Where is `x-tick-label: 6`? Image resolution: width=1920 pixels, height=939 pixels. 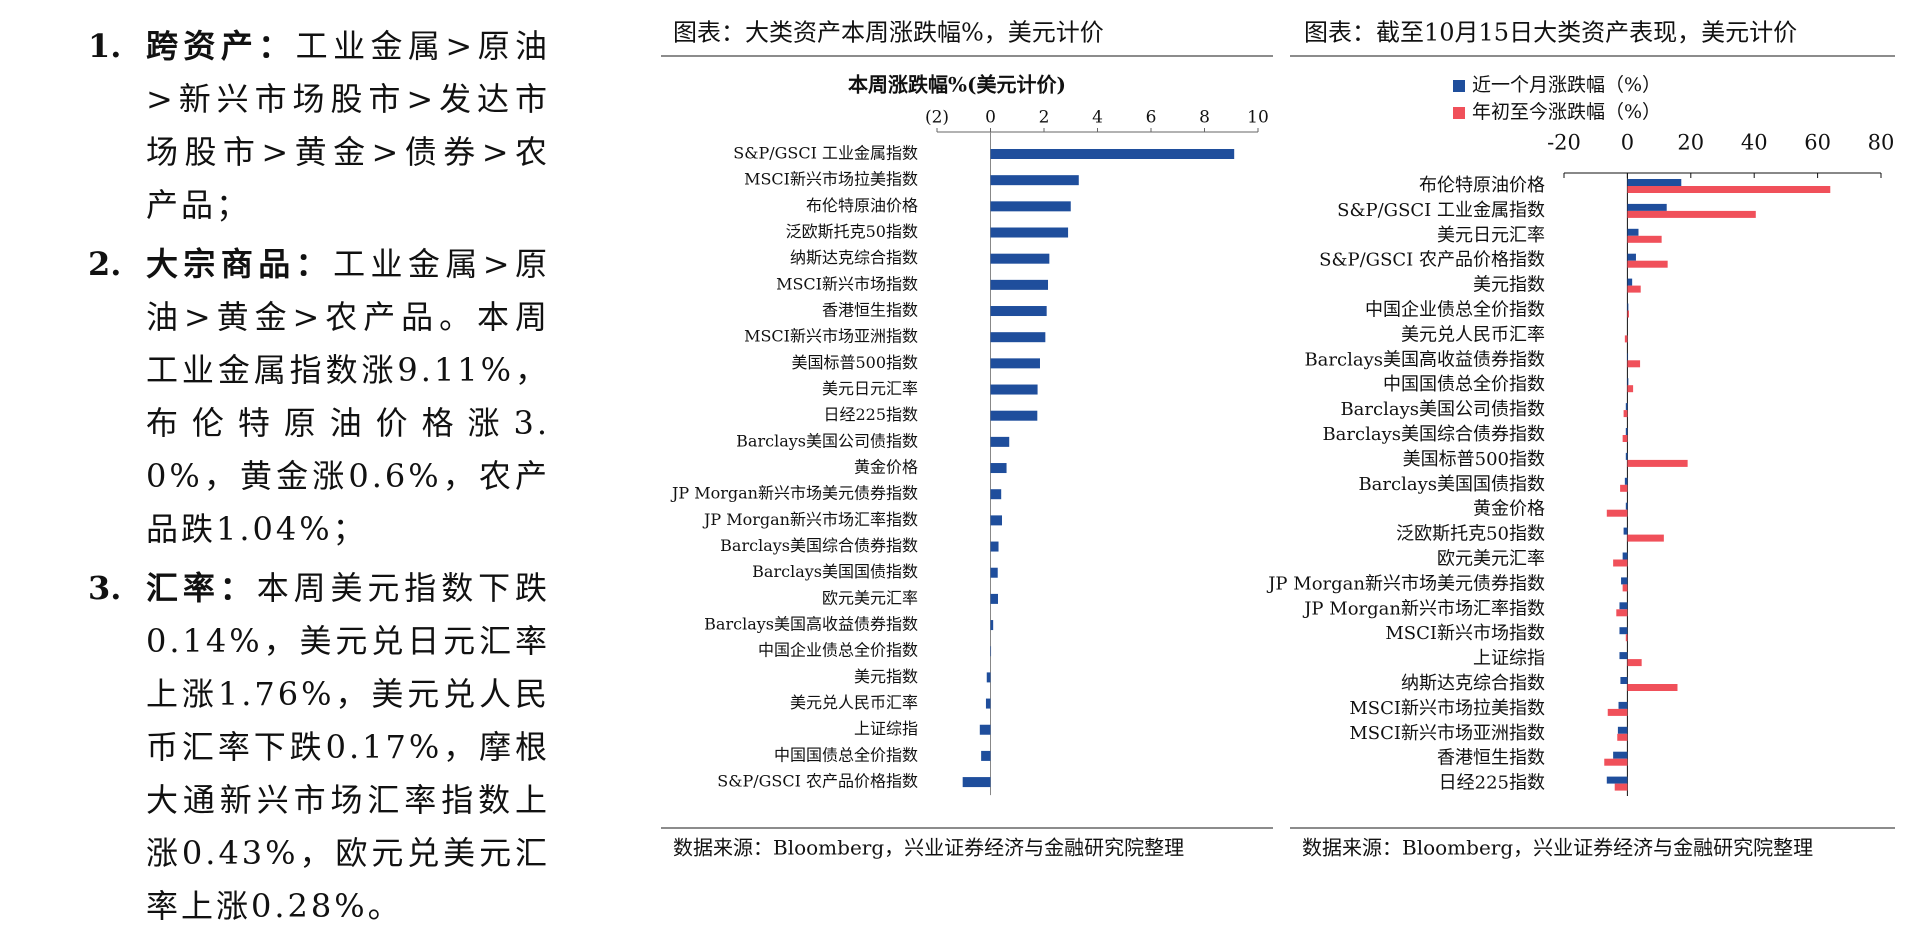
x-tick-label: 6 is located at coordinates (1151, 118).